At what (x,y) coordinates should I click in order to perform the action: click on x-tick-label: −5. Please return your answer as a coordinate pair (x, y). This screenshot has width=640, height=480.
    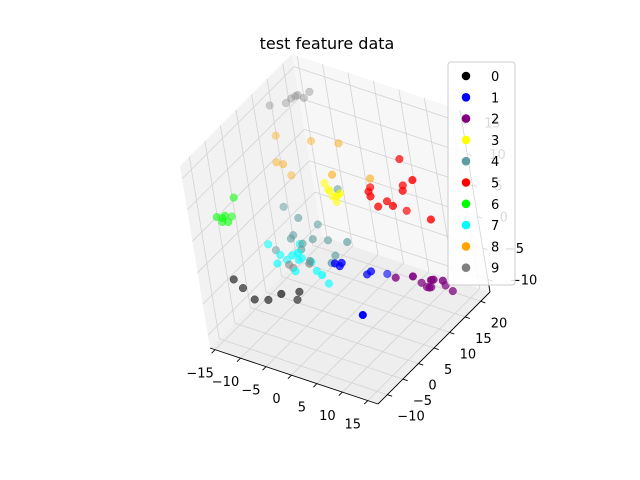
    Looking at the image, I should click on (250, 391).